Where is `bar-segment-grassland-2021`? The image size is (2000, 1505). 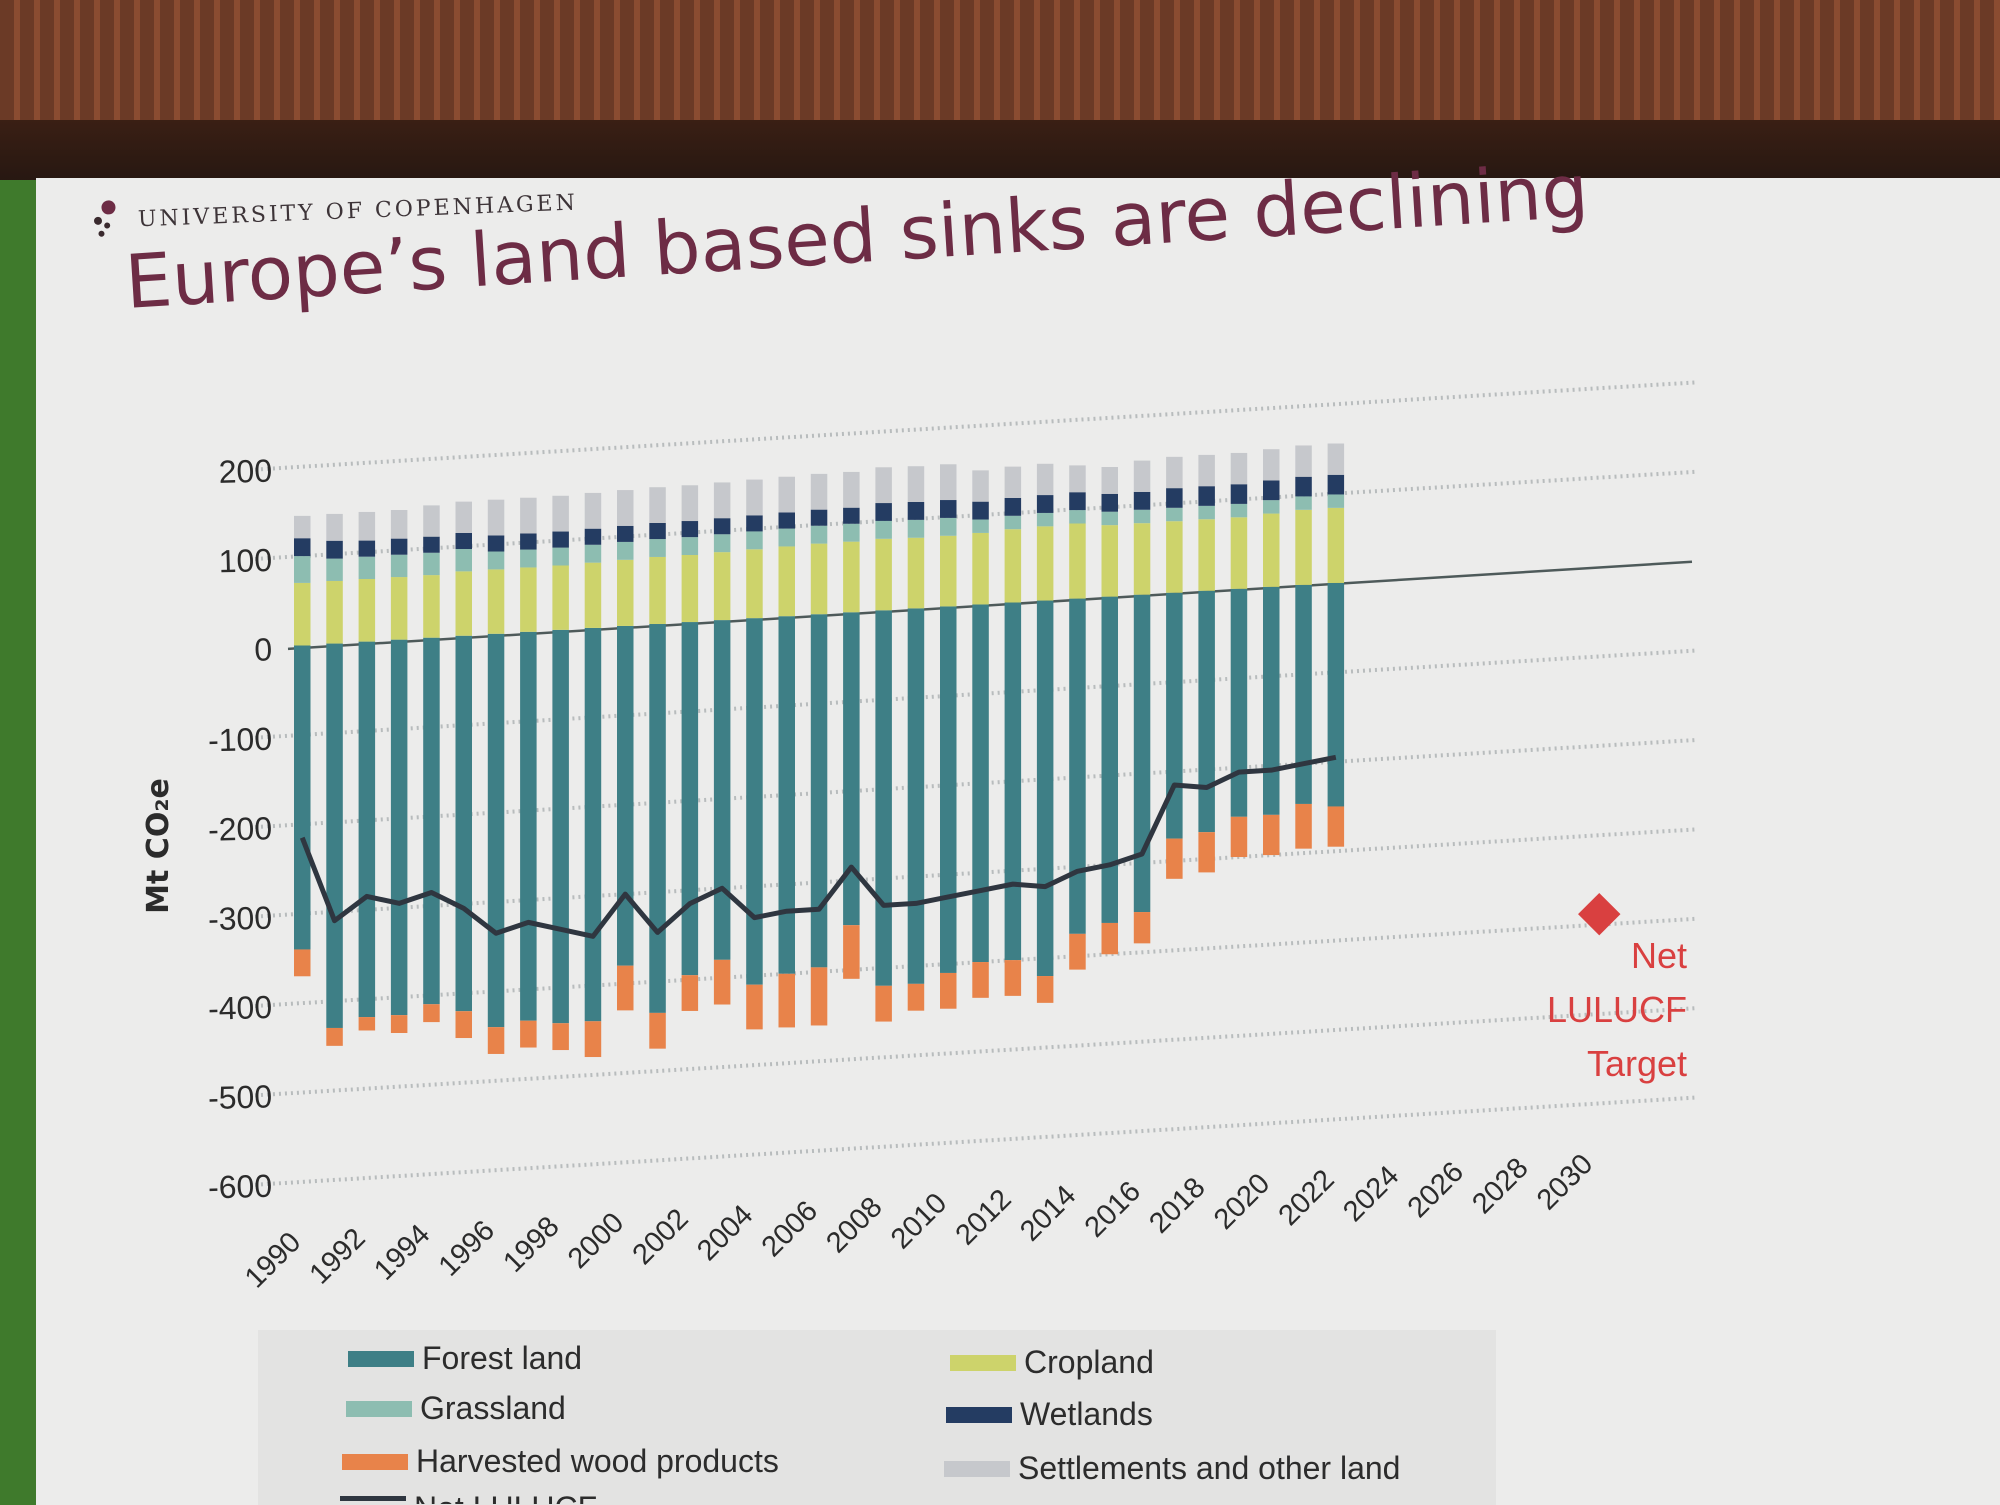
bar-segment-grassland-2021 is located at coordinates (1303, 503).